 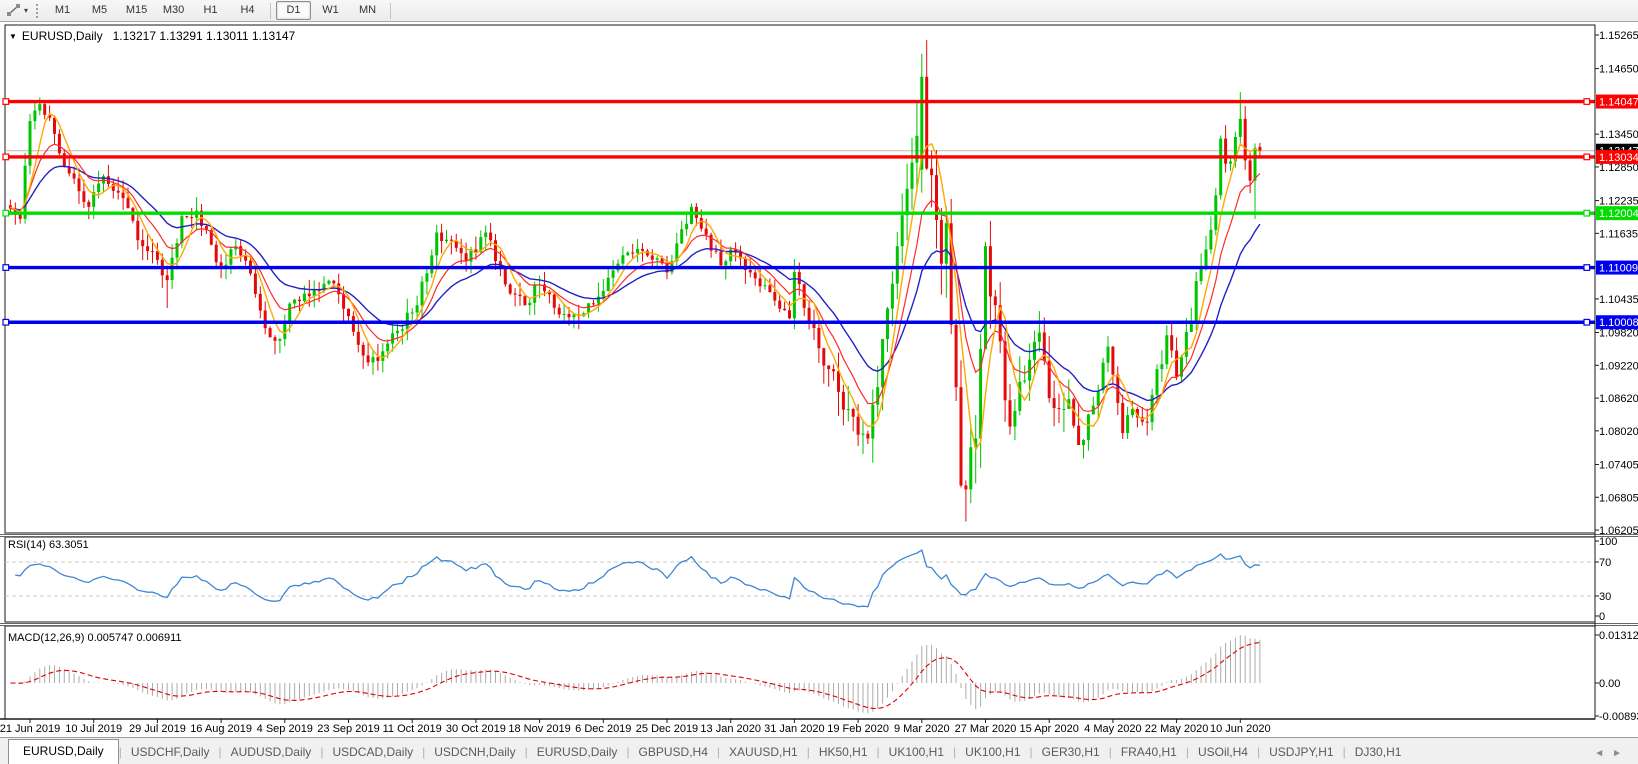 I want to click on svg-text: 10 Jun 2020, so click(x=1240, y=729).